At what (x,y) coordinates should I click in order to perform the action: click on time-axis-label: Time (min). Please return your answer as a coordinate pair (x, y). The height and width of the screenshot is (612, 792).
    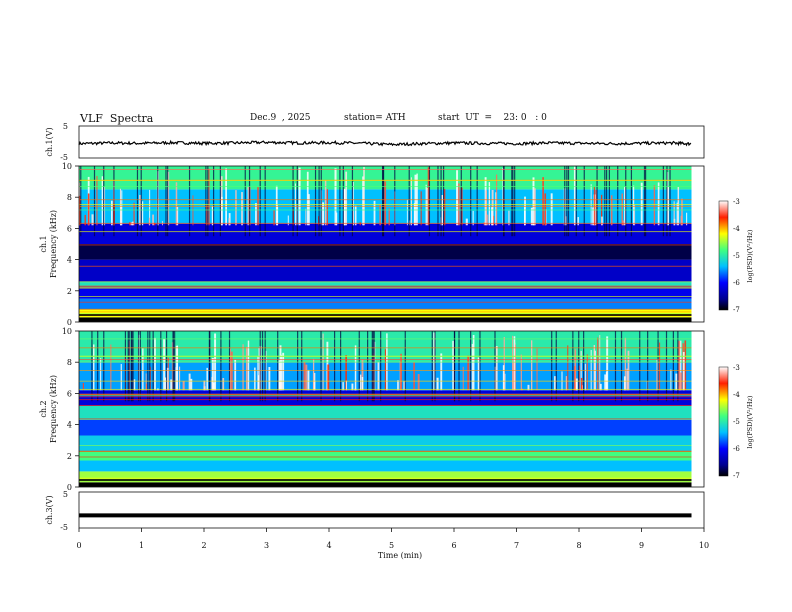
    Looking at the image, I should click on (400, 555).